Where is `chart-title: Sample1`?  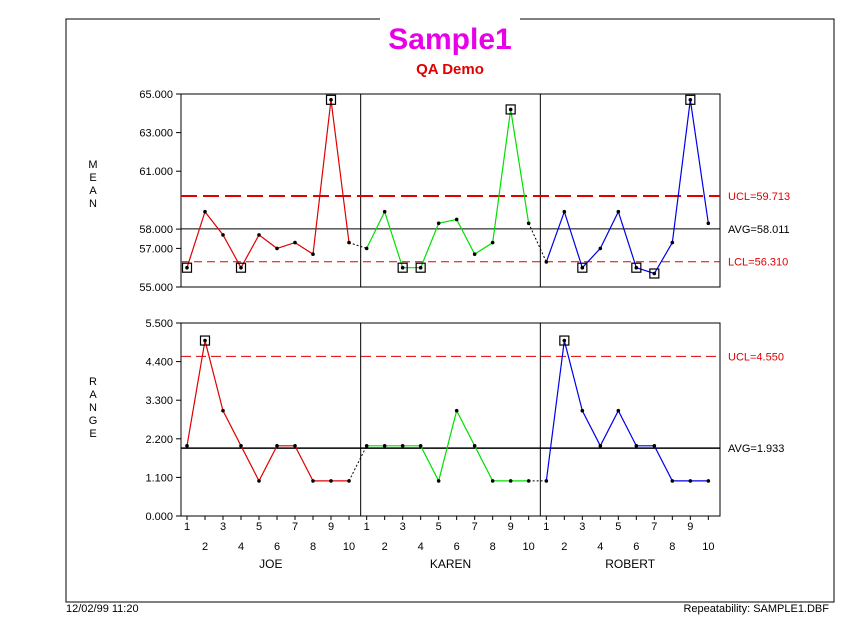
chart-title: Sample1 is located at coordinates (449, 39).